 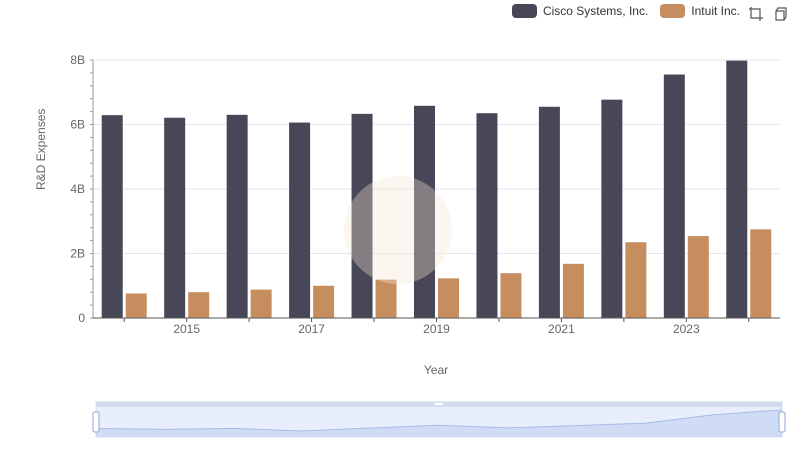 I want to click on y-tick-label: 6B, so click(x=77, y=125).